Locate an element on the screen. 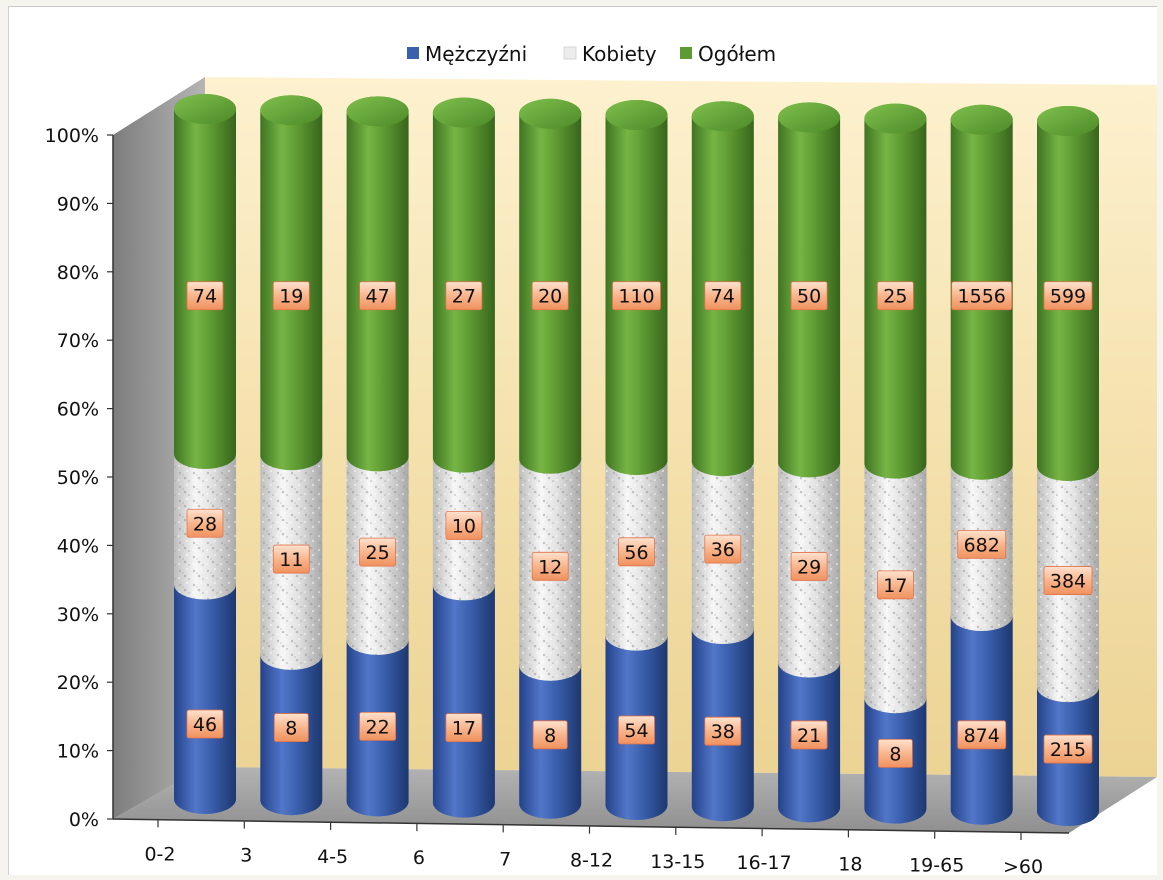 The height and width of the screenshot is (880, 1163). data-label-value: 36 is located at coordinates (723, 550).